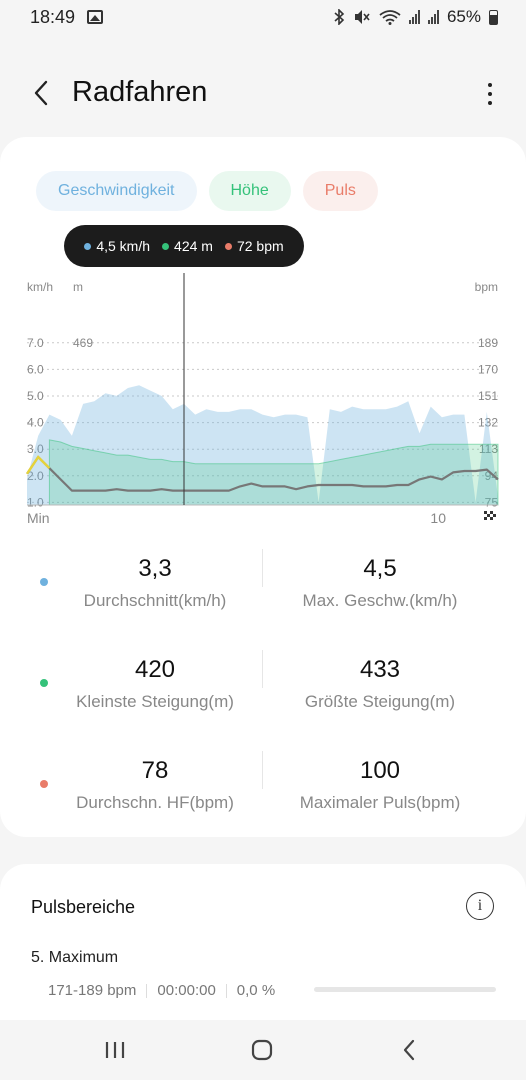 This screenshot has width=526, height=1080. I want to click on speed-indicator-dot, so click(44, 582).